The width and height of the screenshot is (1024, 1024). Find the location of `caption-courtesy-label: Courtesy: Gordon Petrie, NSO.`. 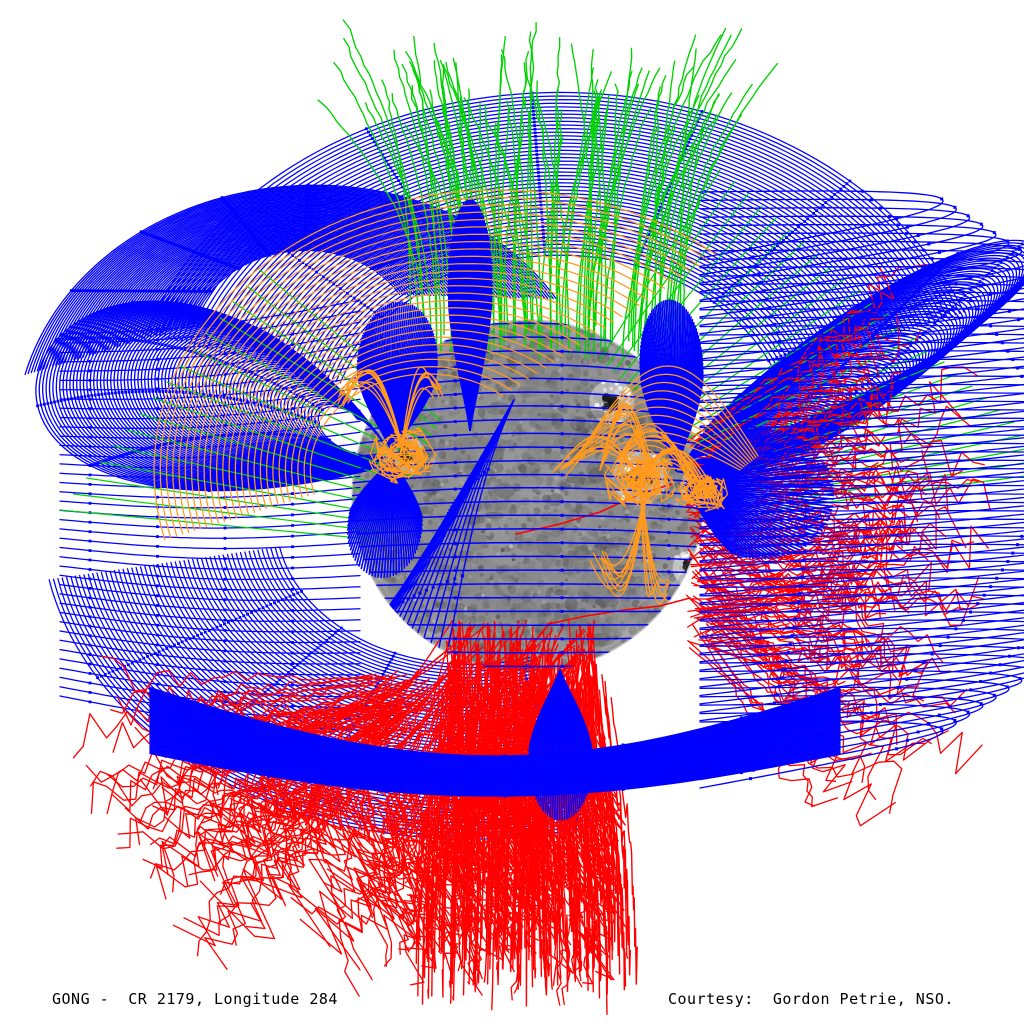

caption-courtesy-label: Courtesy: Gordon Petrie, NSO. is located at coordinates (811, 999).